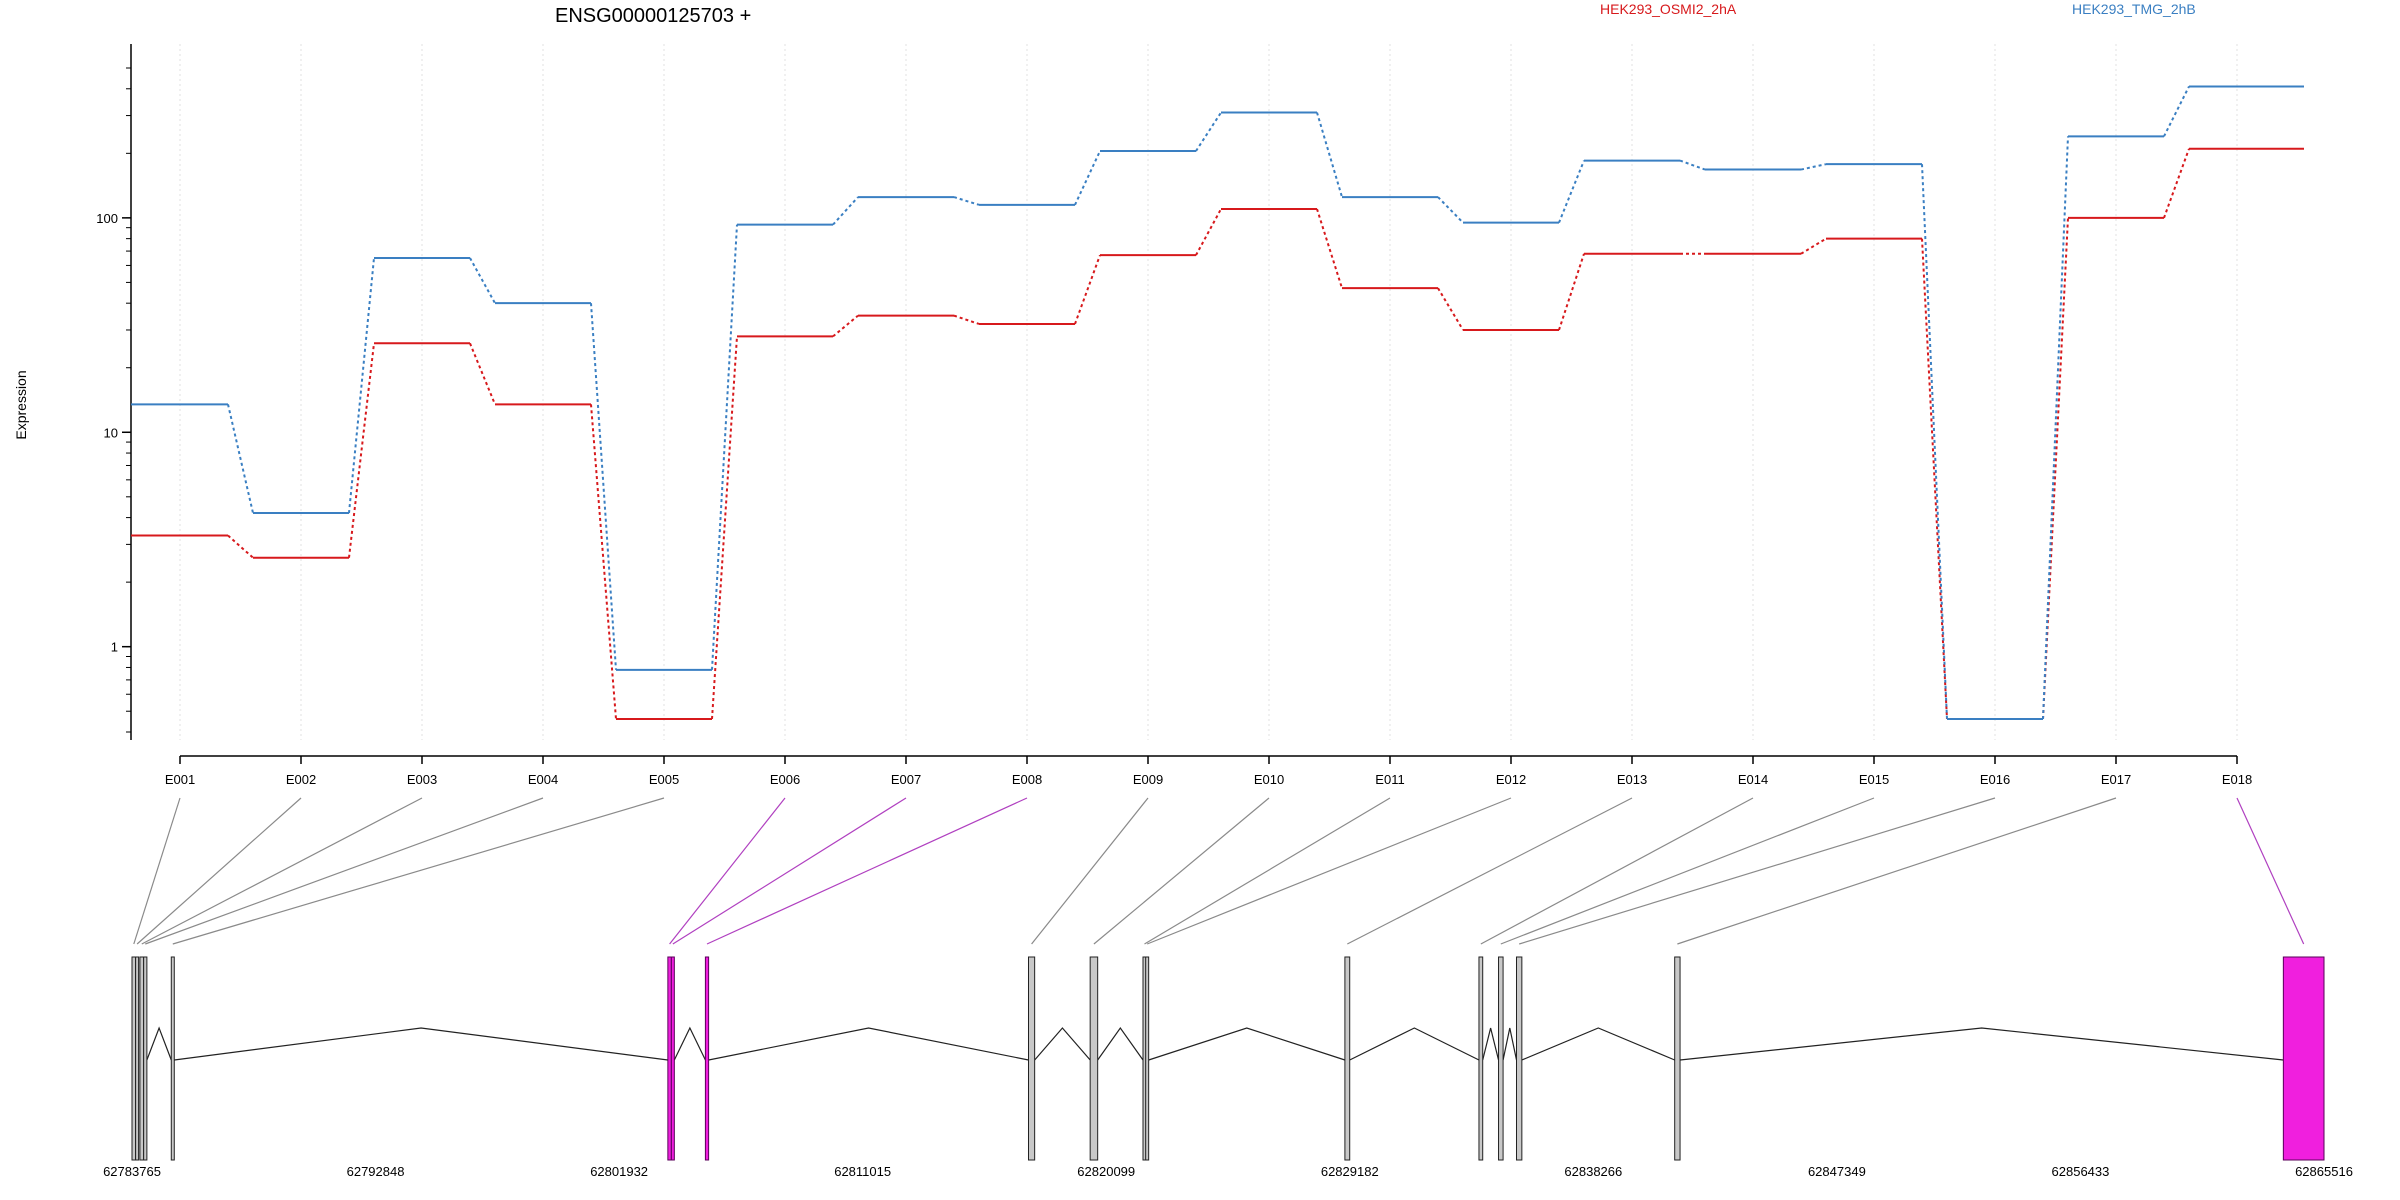 Image resolution: width=2400 pixels, height=1200 pixels. I want to click on x-tick-label: E006, so click(785, 779).